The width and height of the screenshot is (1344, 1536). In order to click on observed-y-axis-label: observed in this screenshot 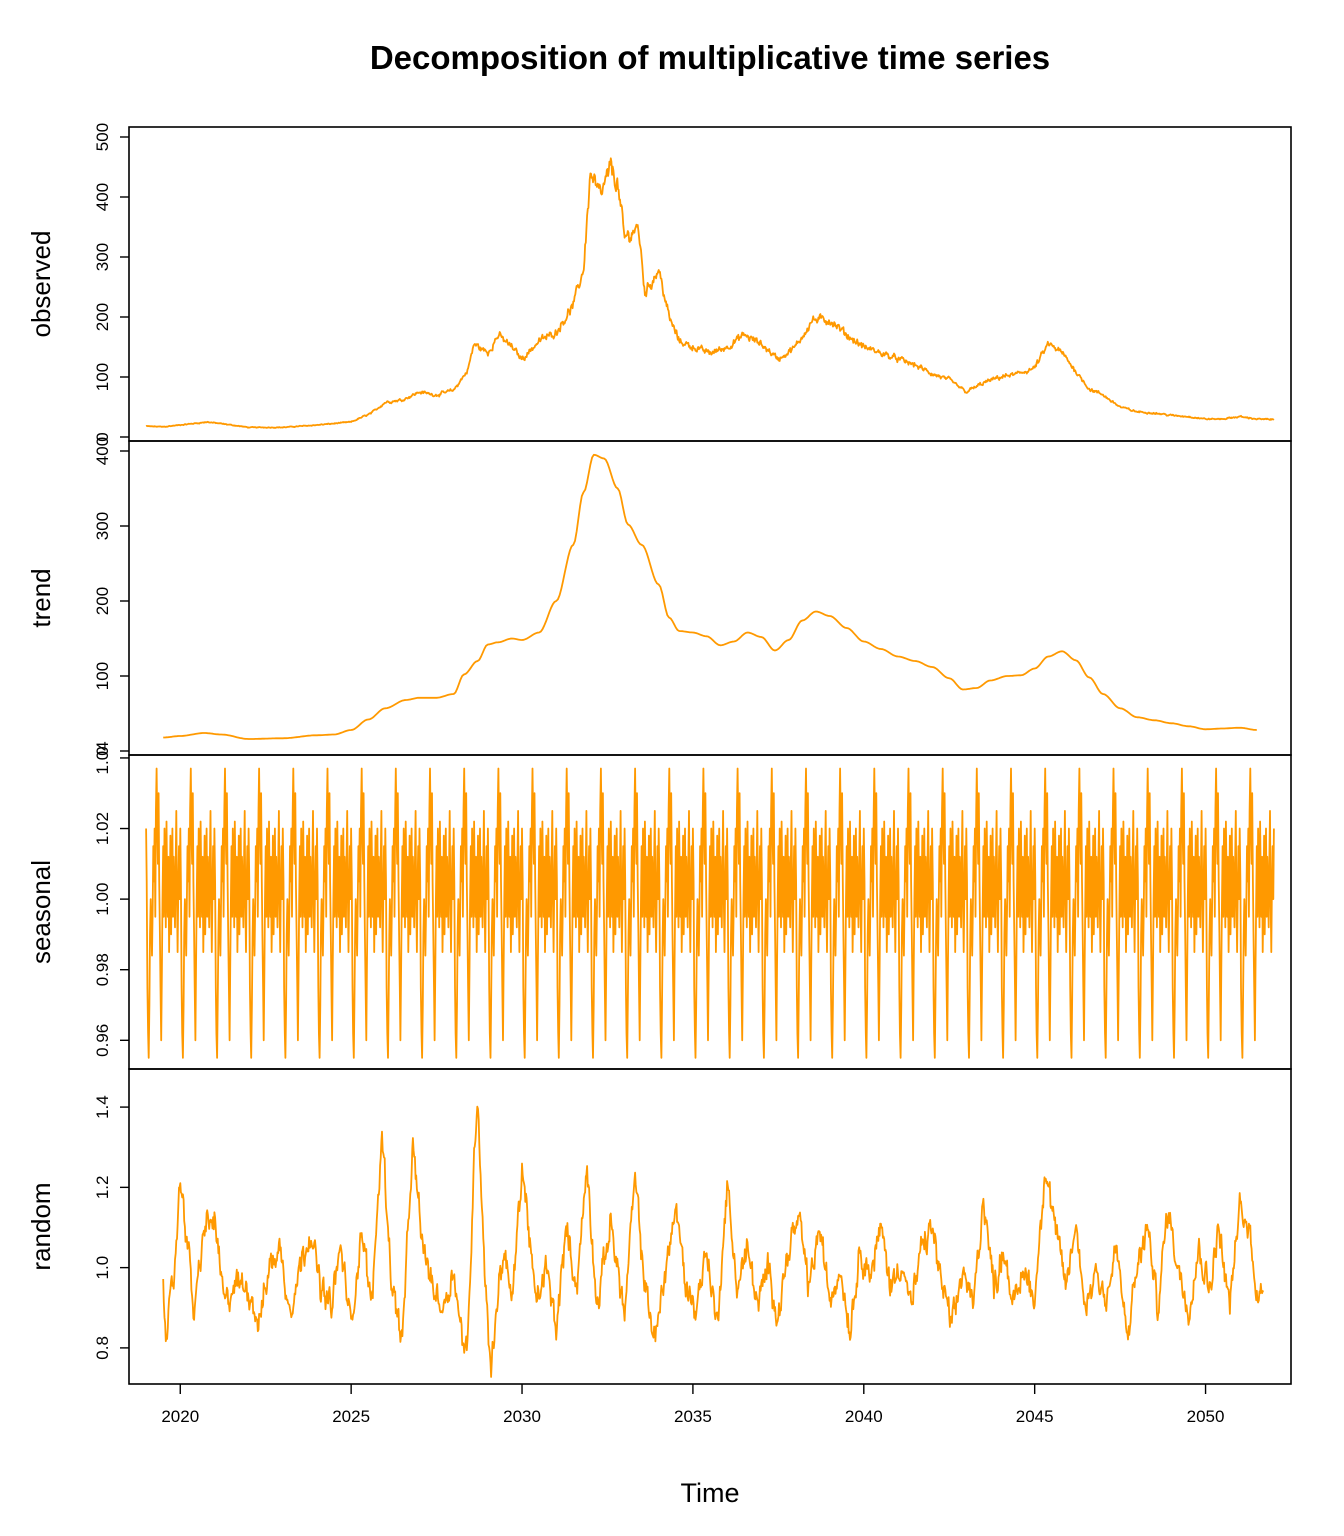, I will do `click(41, 284)`.